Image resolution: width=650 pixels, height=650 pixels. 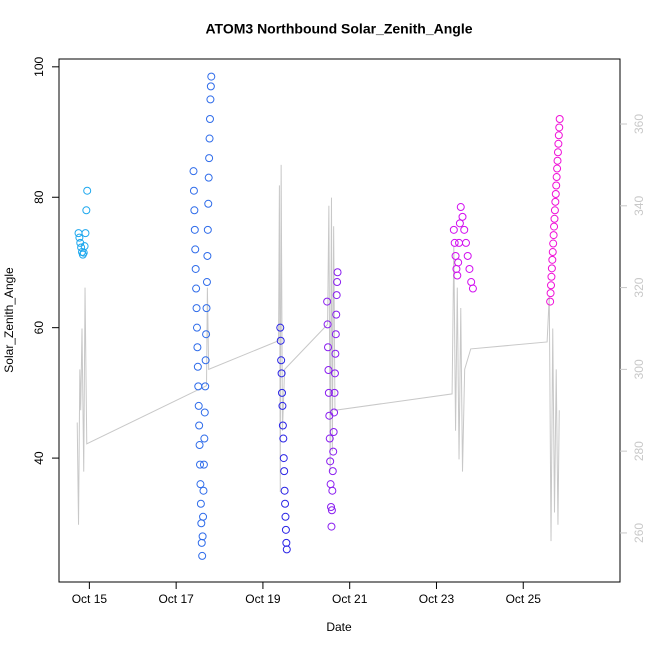 I want to click on x-tick-label: Oct 25, so click(x=524, y=599).